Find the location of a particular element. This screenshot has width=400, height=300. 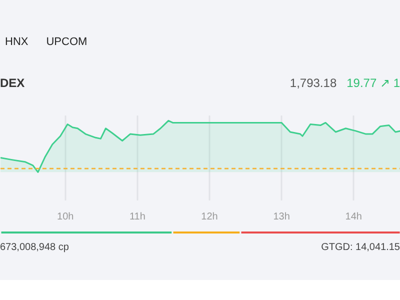

text: GTGD: 14,041.15 is located at coordinates (360, 248).